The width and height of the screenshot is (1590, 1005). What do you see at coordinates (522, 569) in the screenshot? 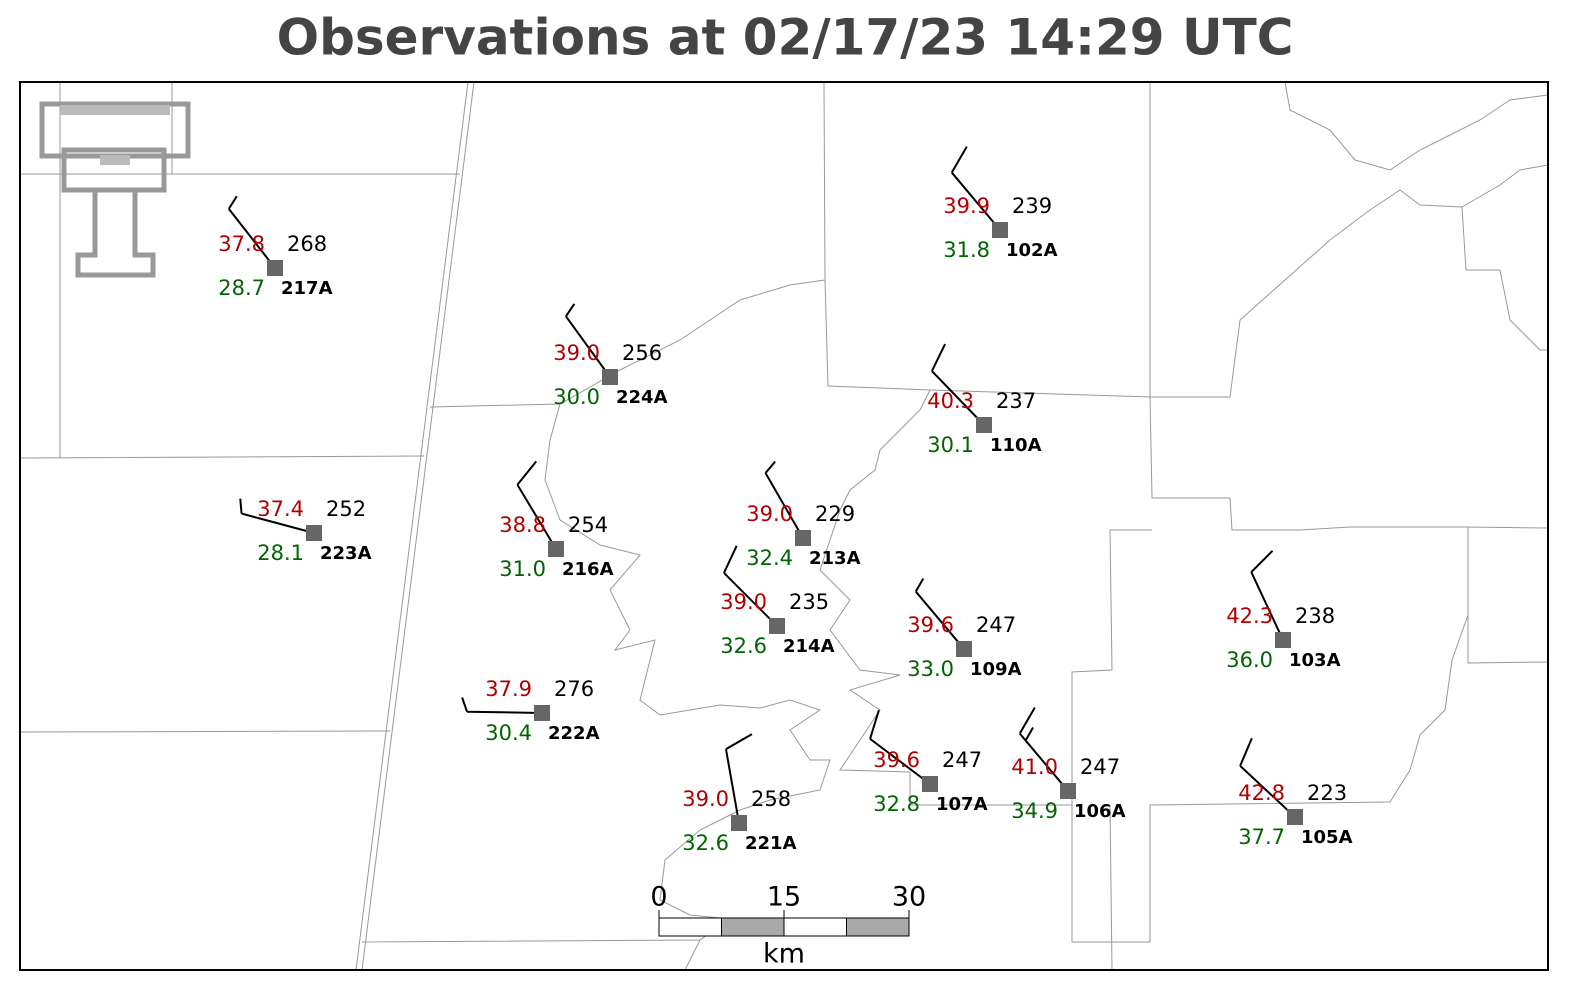
I see `dewpoint: 31.0` at bounding box center [522, 569].